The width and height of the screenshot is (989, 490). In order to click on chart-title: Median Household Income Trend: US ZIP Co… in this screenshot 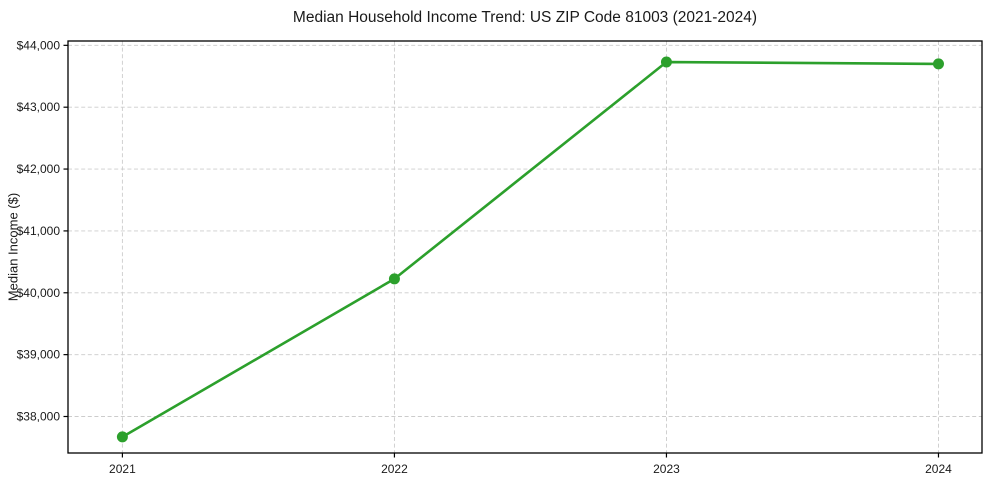, I will do `click(525, 17)`.